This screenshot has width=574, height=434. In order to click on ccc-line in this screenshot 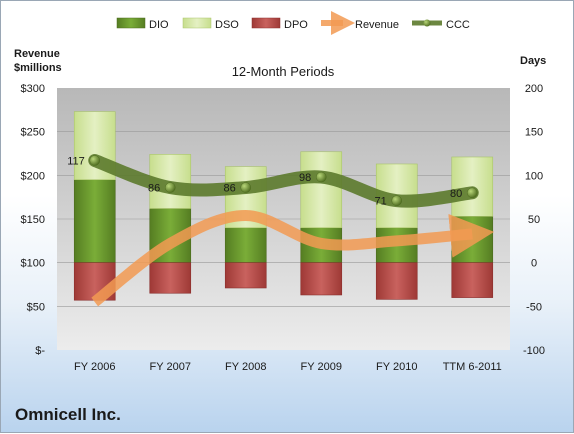, I will do `click(283, 180)`.